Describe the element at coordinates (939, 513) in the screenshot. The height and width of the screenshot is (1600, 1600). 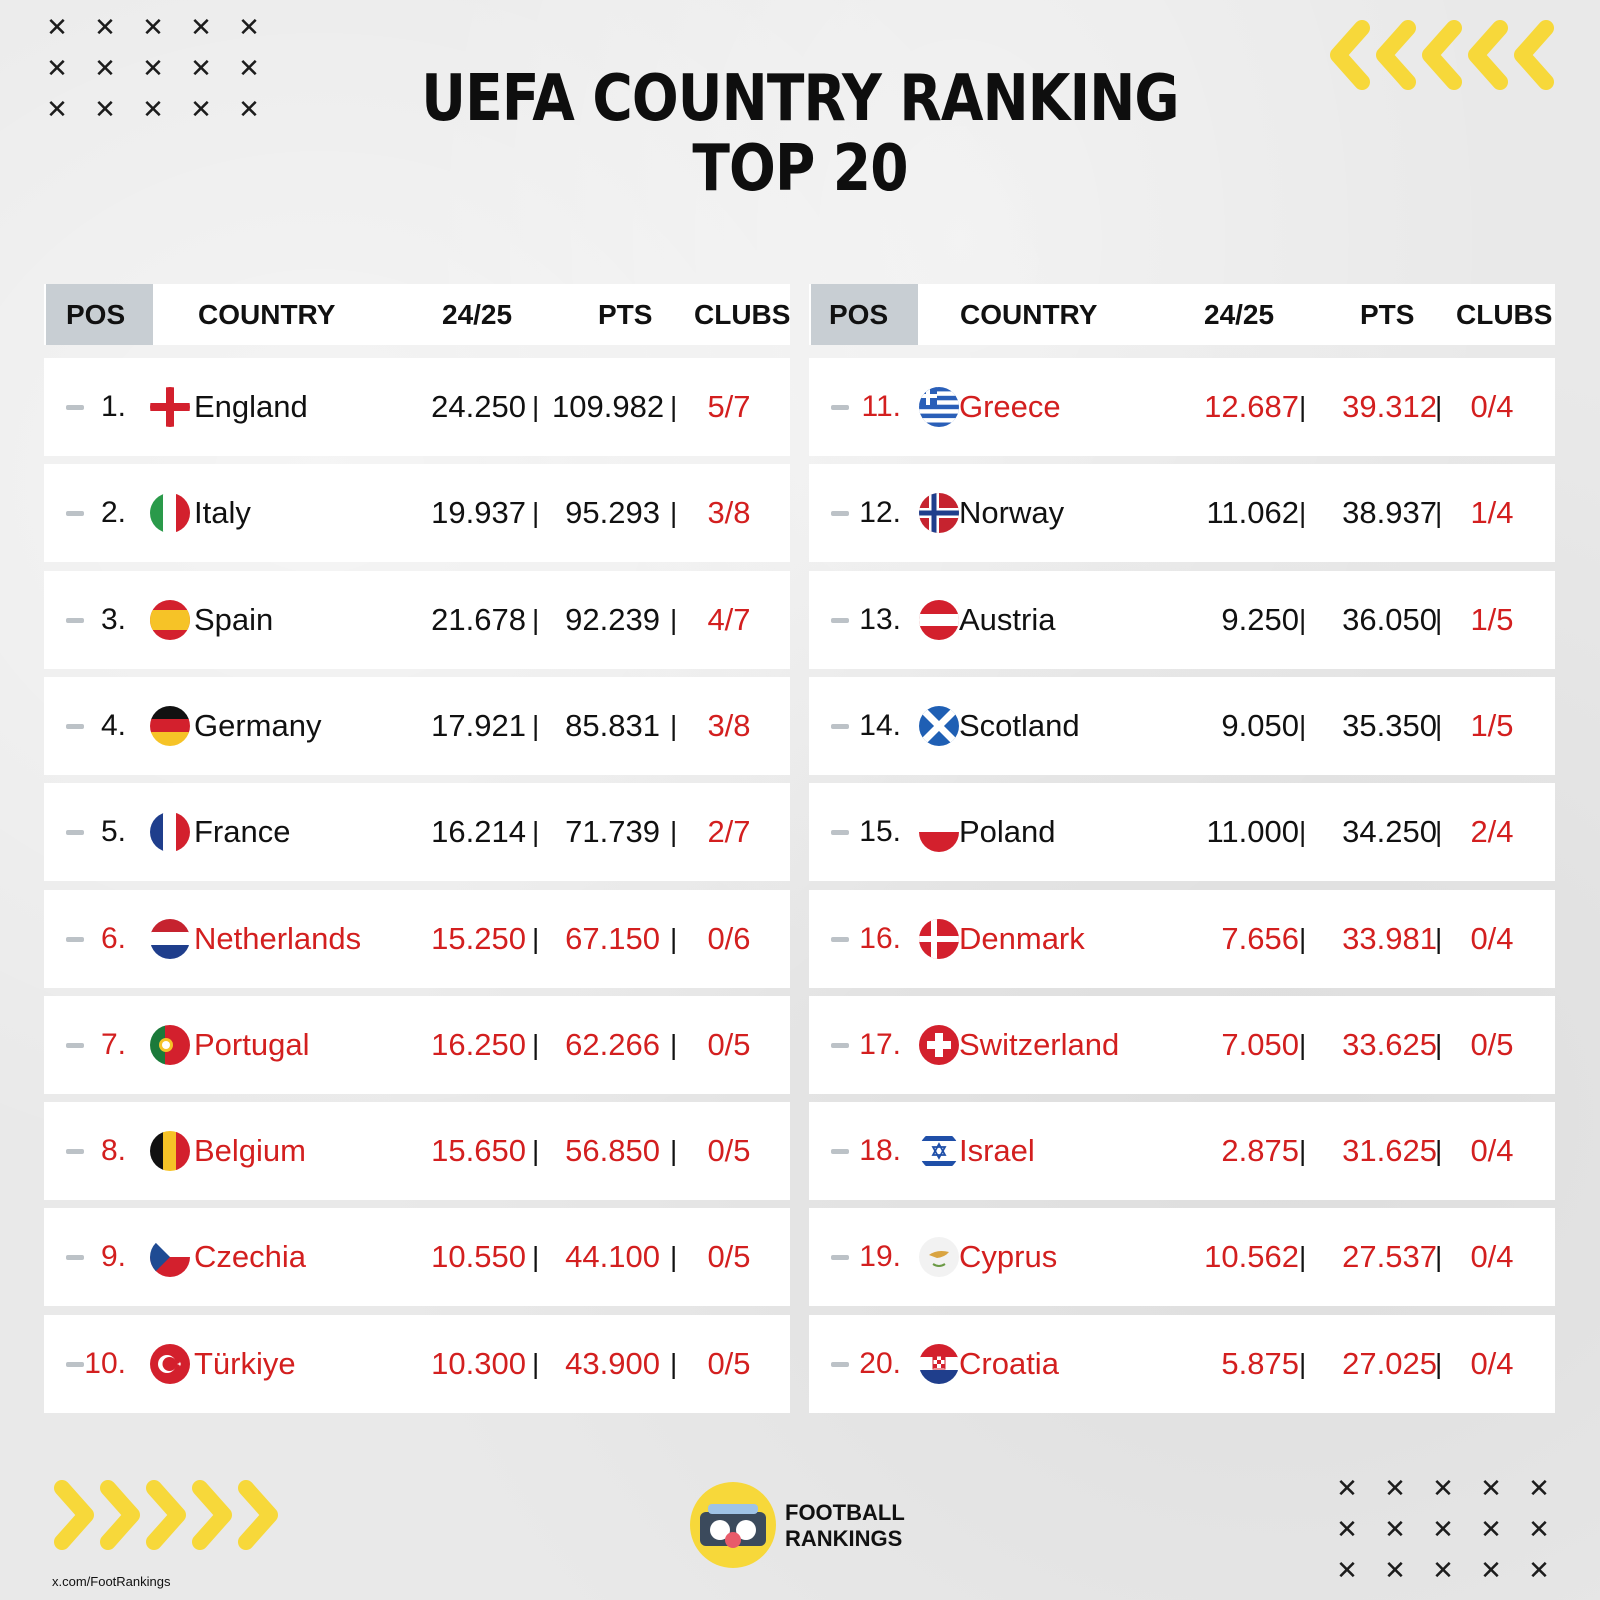
I see `norway-flag-icon` at that location.